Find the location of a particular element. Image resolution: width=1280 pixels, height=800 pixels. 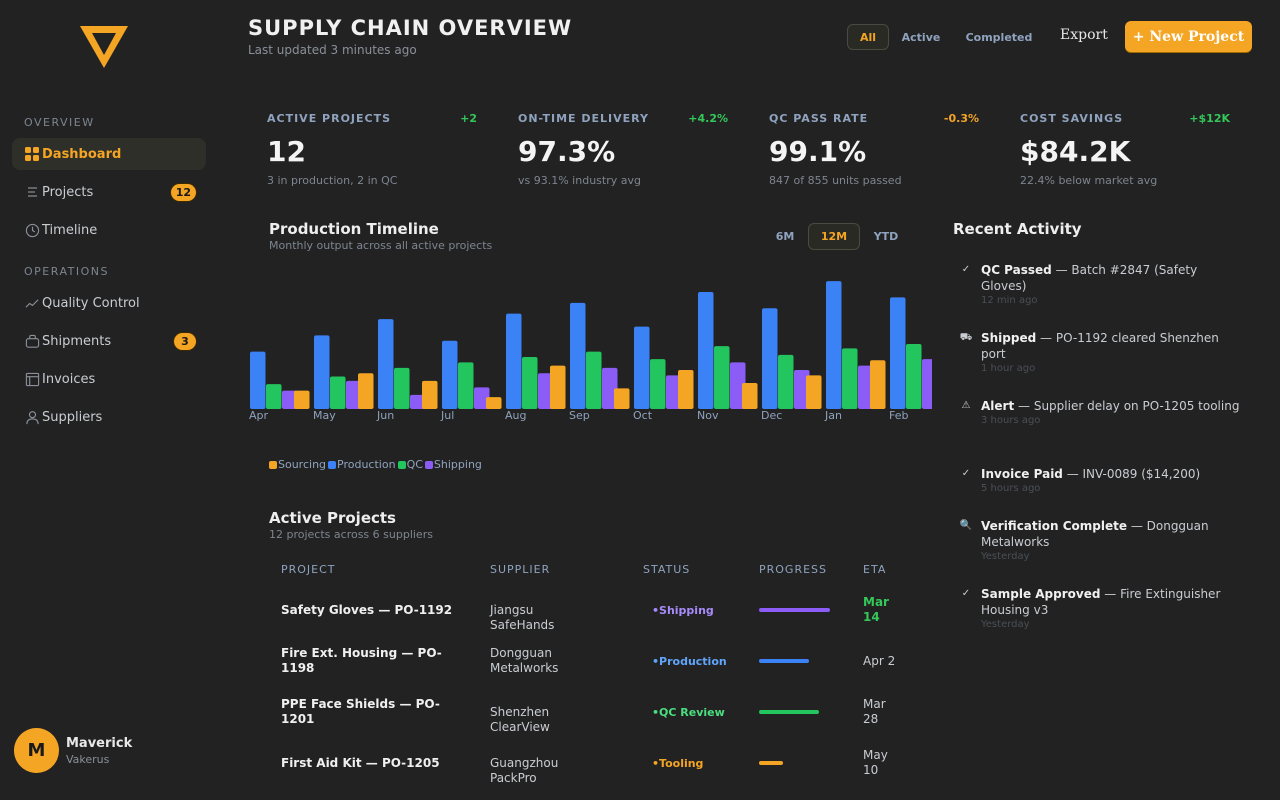

activity-desc: — INV-0089 ($14,200) is located at coordinates (1131, 474).